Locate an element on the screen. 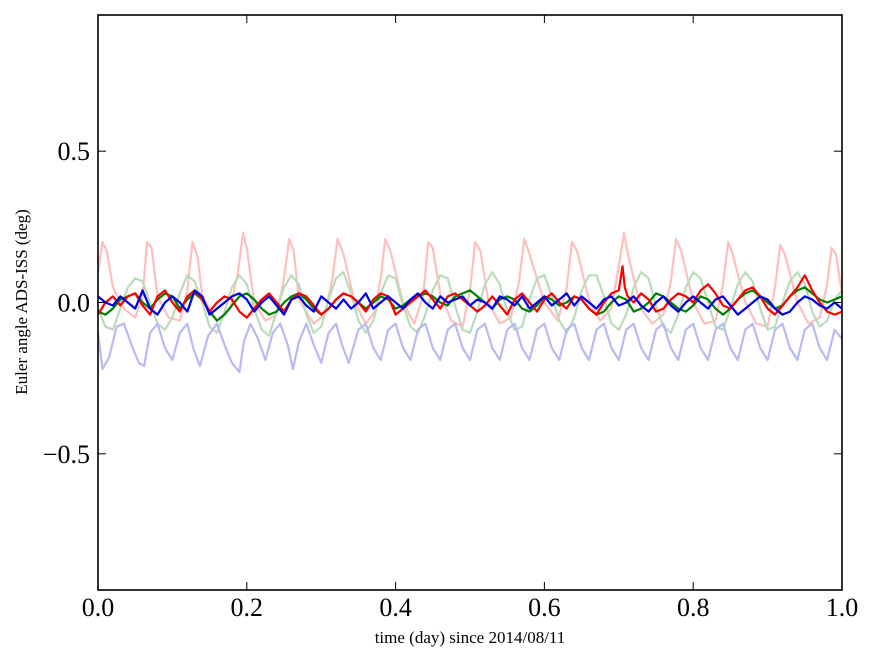 The height and width of the screenshot is (662, 875). x-tick-label-4: 0.8 is located at coordinates (693, 607).